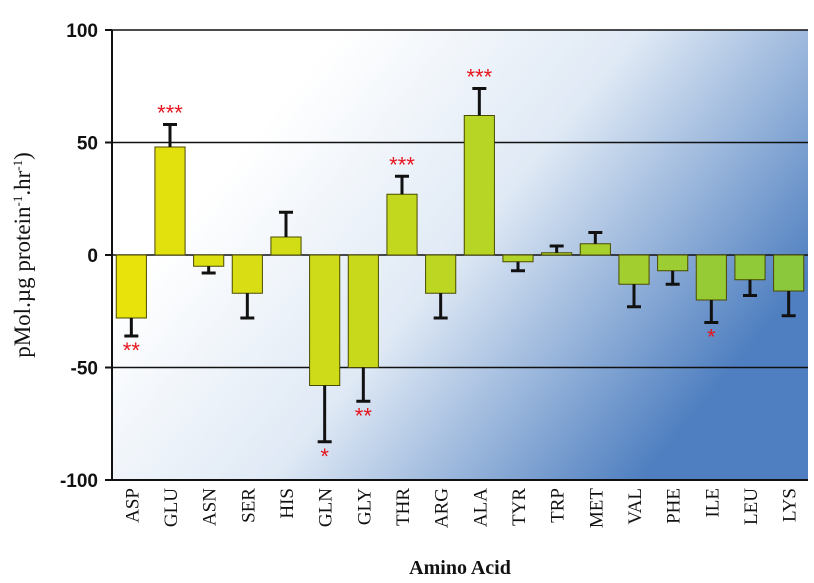  I want to click on x-tick-label-ala: ALA, so click(480, 507).